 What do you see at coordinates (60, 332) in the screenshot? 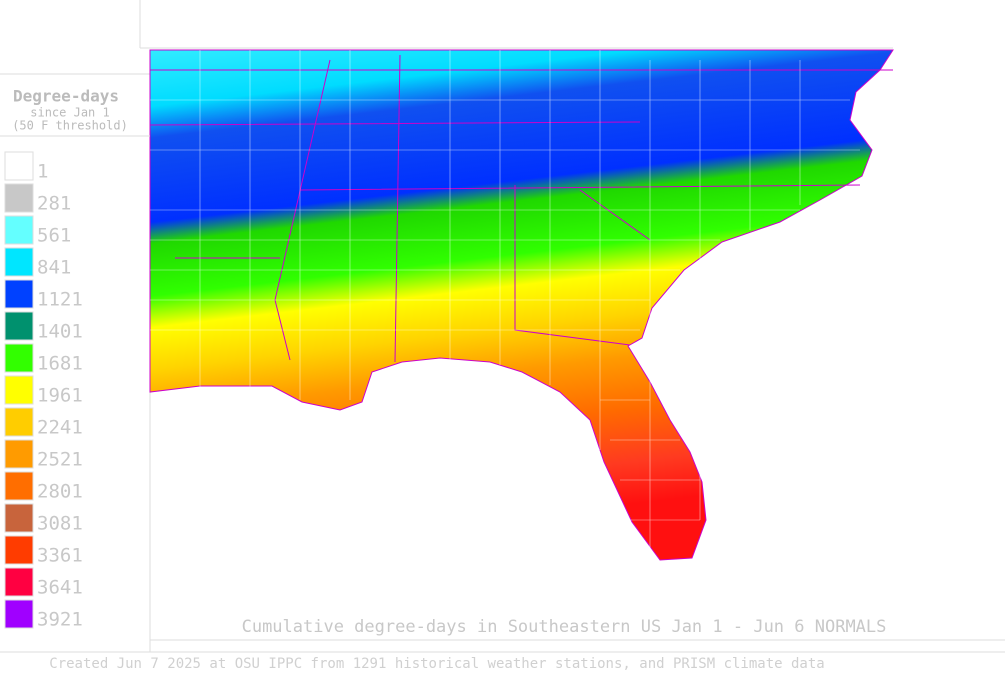
I see `legend-label: 1401` at bounding box center [60, 332].